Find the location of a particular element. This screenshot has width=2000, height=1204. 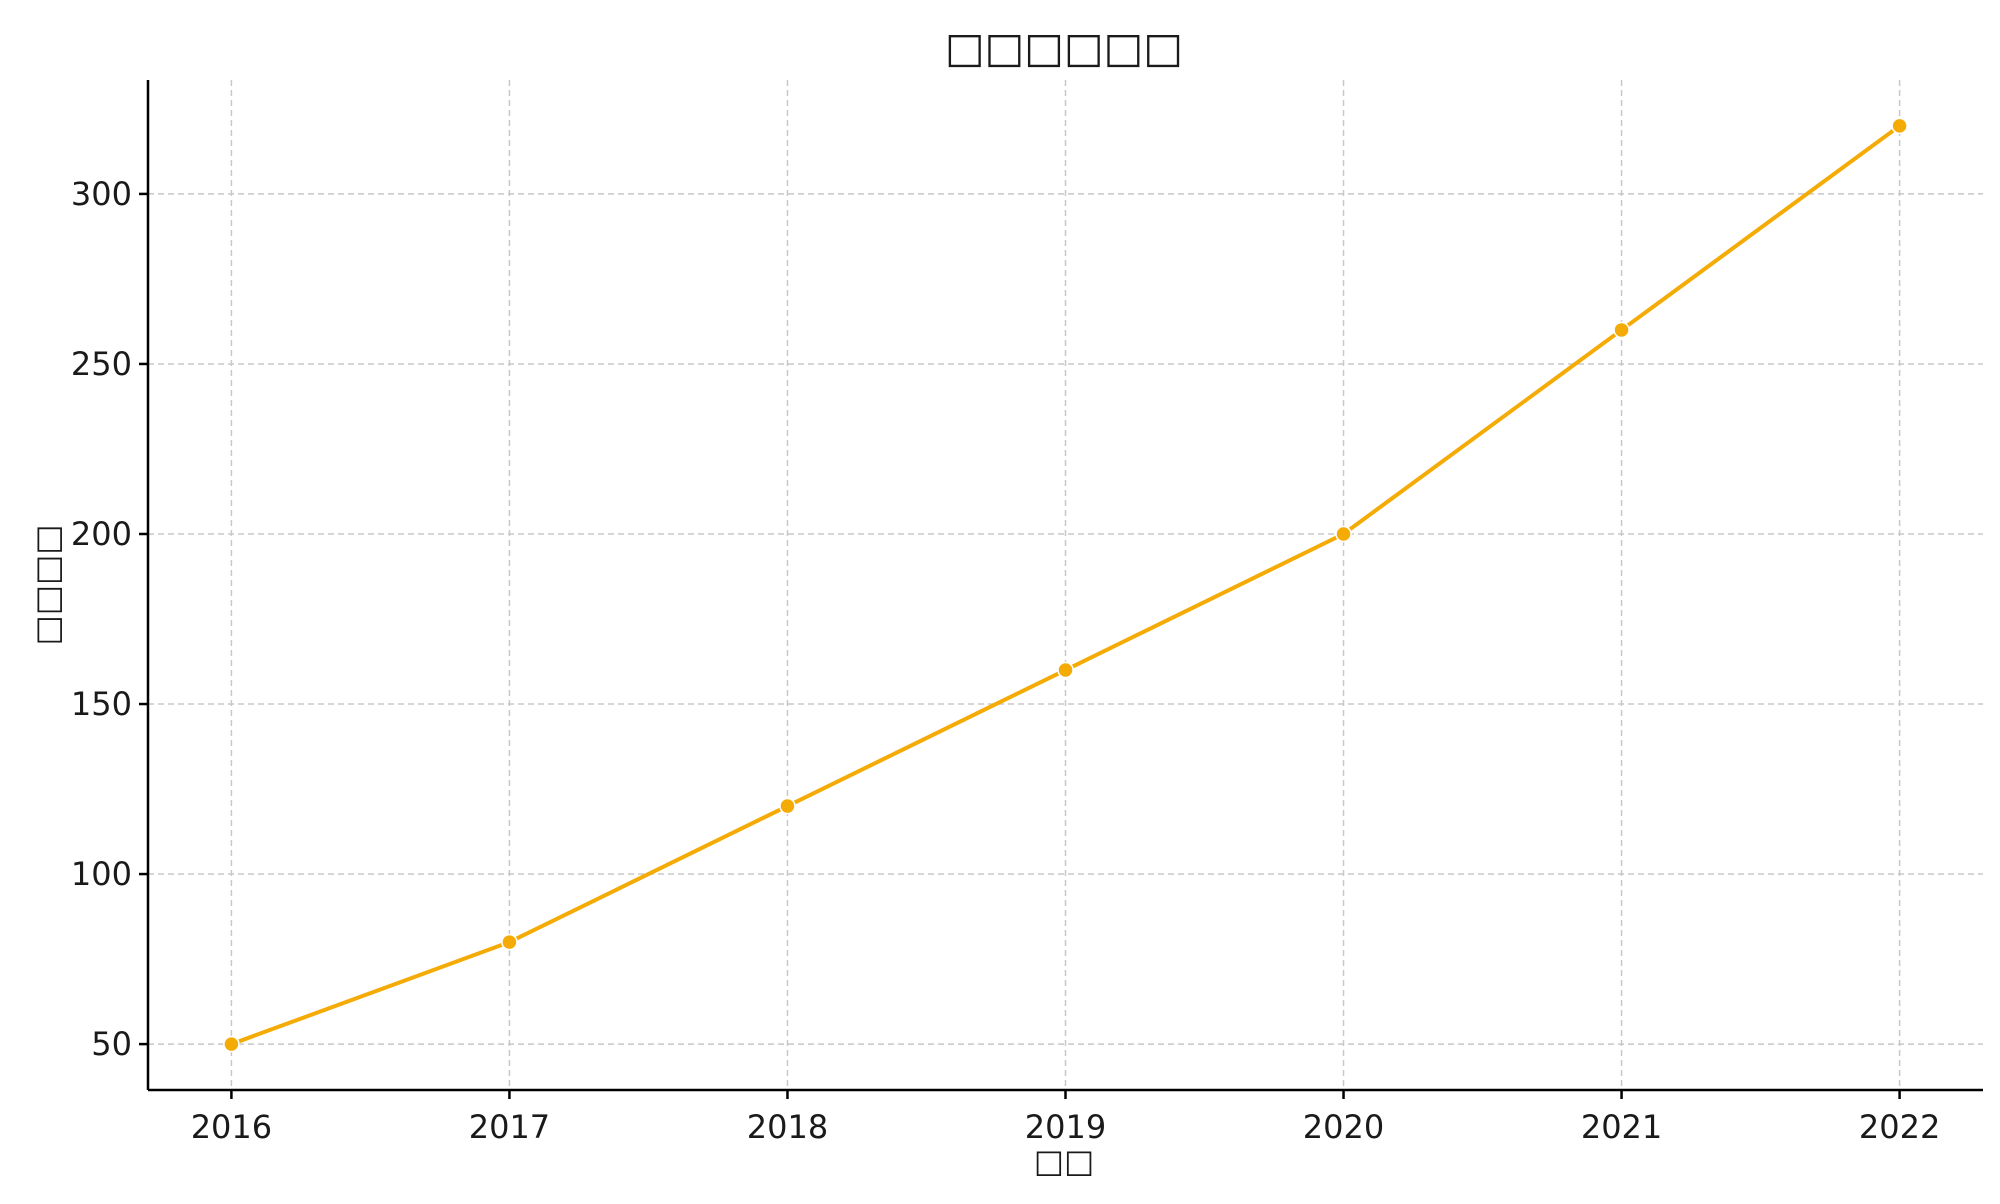

y-axis-label: □□□□ is located at coordinates (47, 585).